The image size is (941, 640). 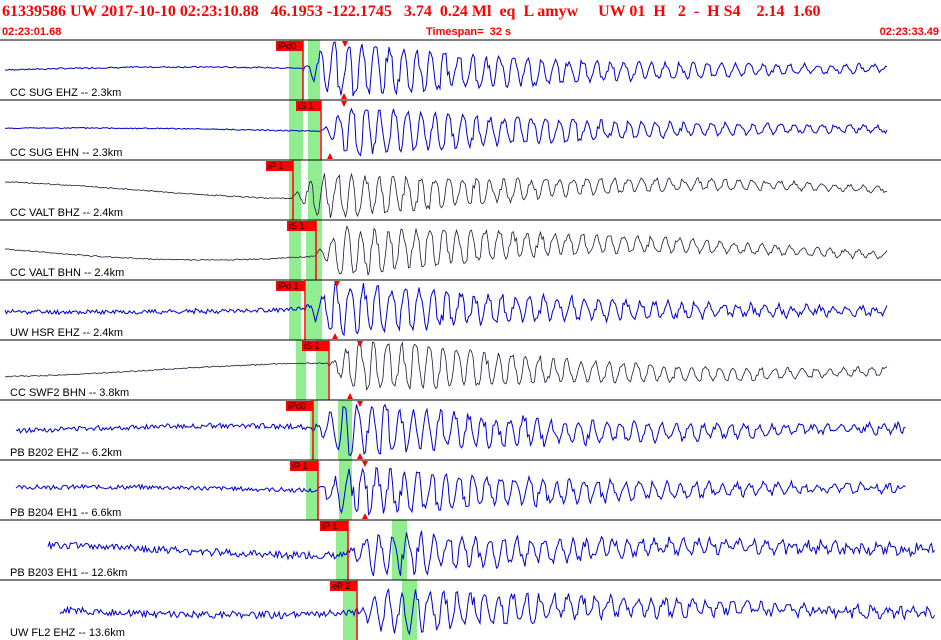 I want to click on channel-label: CC VALT BHN -- 2.4km, so click(x=67, y=273).